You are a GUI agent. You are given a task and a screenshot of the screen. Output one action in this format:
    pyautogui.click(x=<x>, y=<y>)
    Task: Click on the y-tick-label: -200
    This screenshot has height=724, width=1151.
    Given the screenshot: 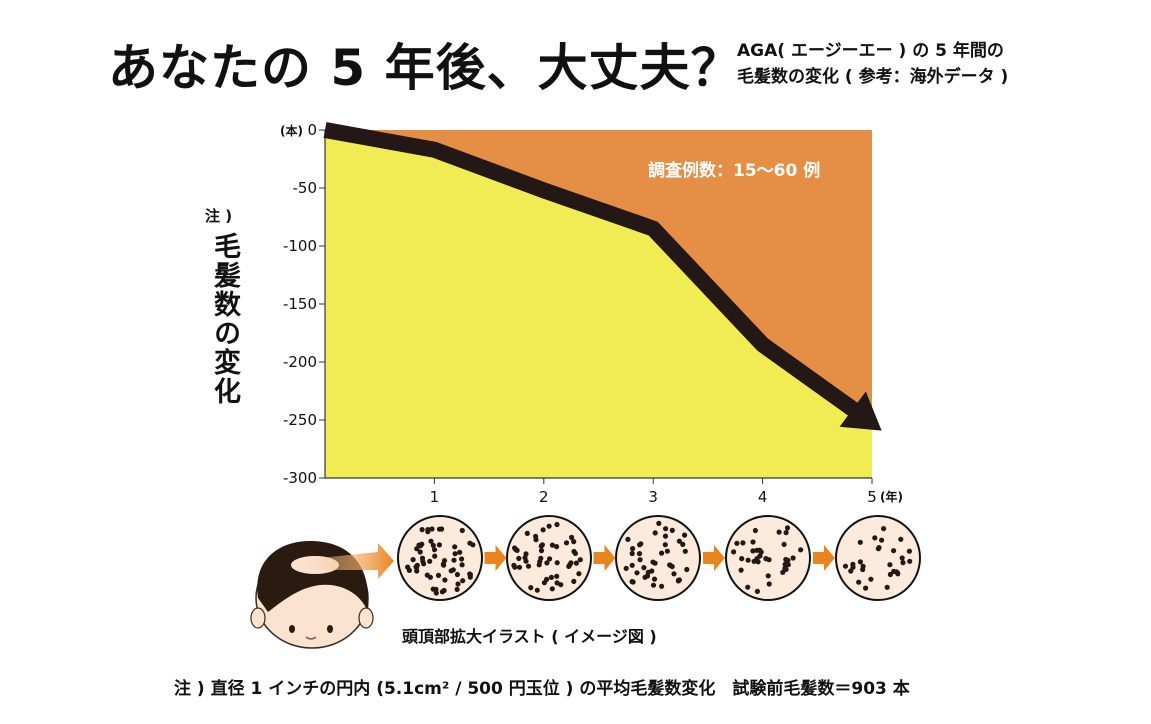 What is the action you would take?
    pyautogui.click(x=300, y=362)
    